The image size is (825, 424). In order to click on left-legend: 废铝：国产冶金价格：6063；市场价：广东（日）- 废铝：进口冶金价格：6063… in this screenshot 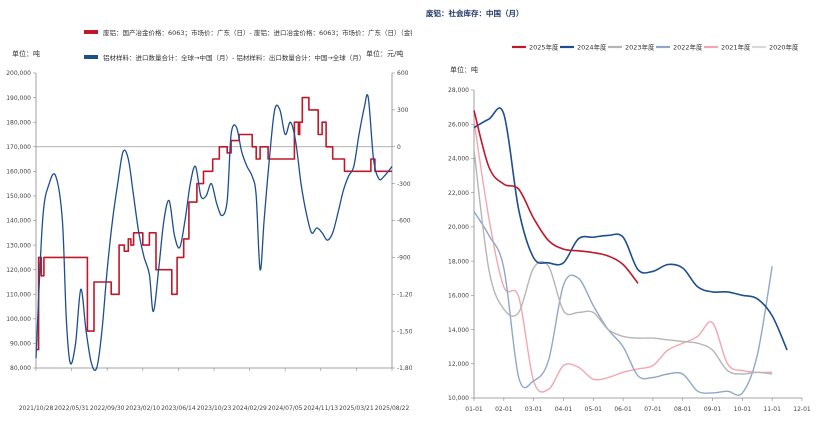, I will do `click(248, 45)`.